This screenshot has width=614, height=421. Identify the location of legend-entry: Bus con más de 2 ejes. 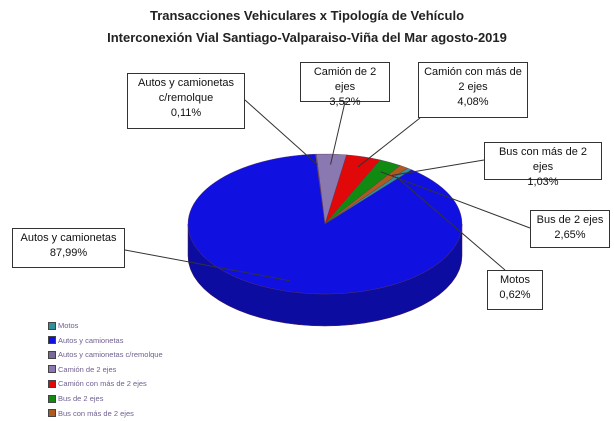
(91, 413).